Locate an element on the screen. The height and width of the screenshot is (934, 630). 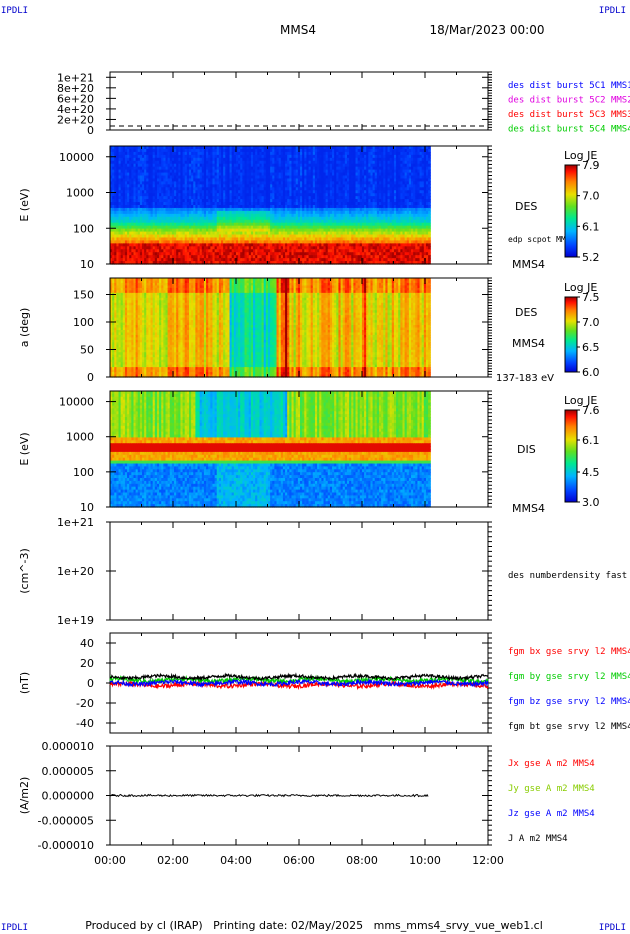
corner-label-bl: IPDLI is located at coordinates (15, 928).